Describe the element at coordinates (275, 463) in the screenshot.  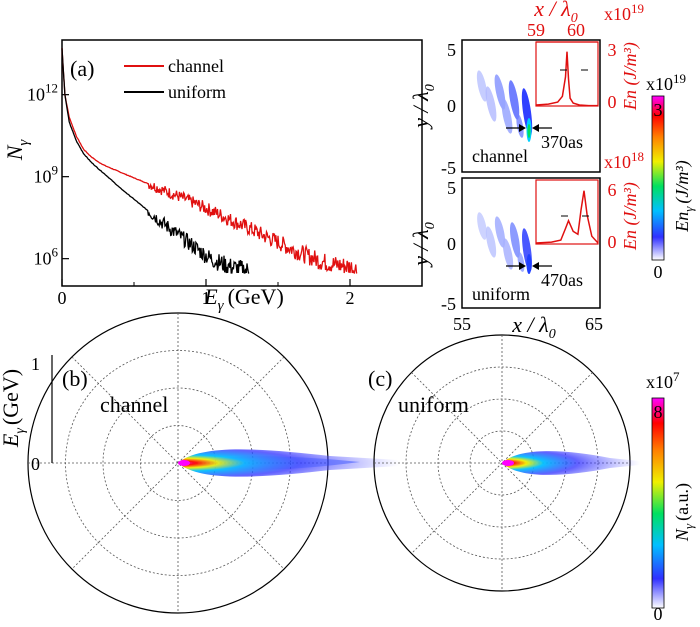
I see `polar-b-streak` at that location.